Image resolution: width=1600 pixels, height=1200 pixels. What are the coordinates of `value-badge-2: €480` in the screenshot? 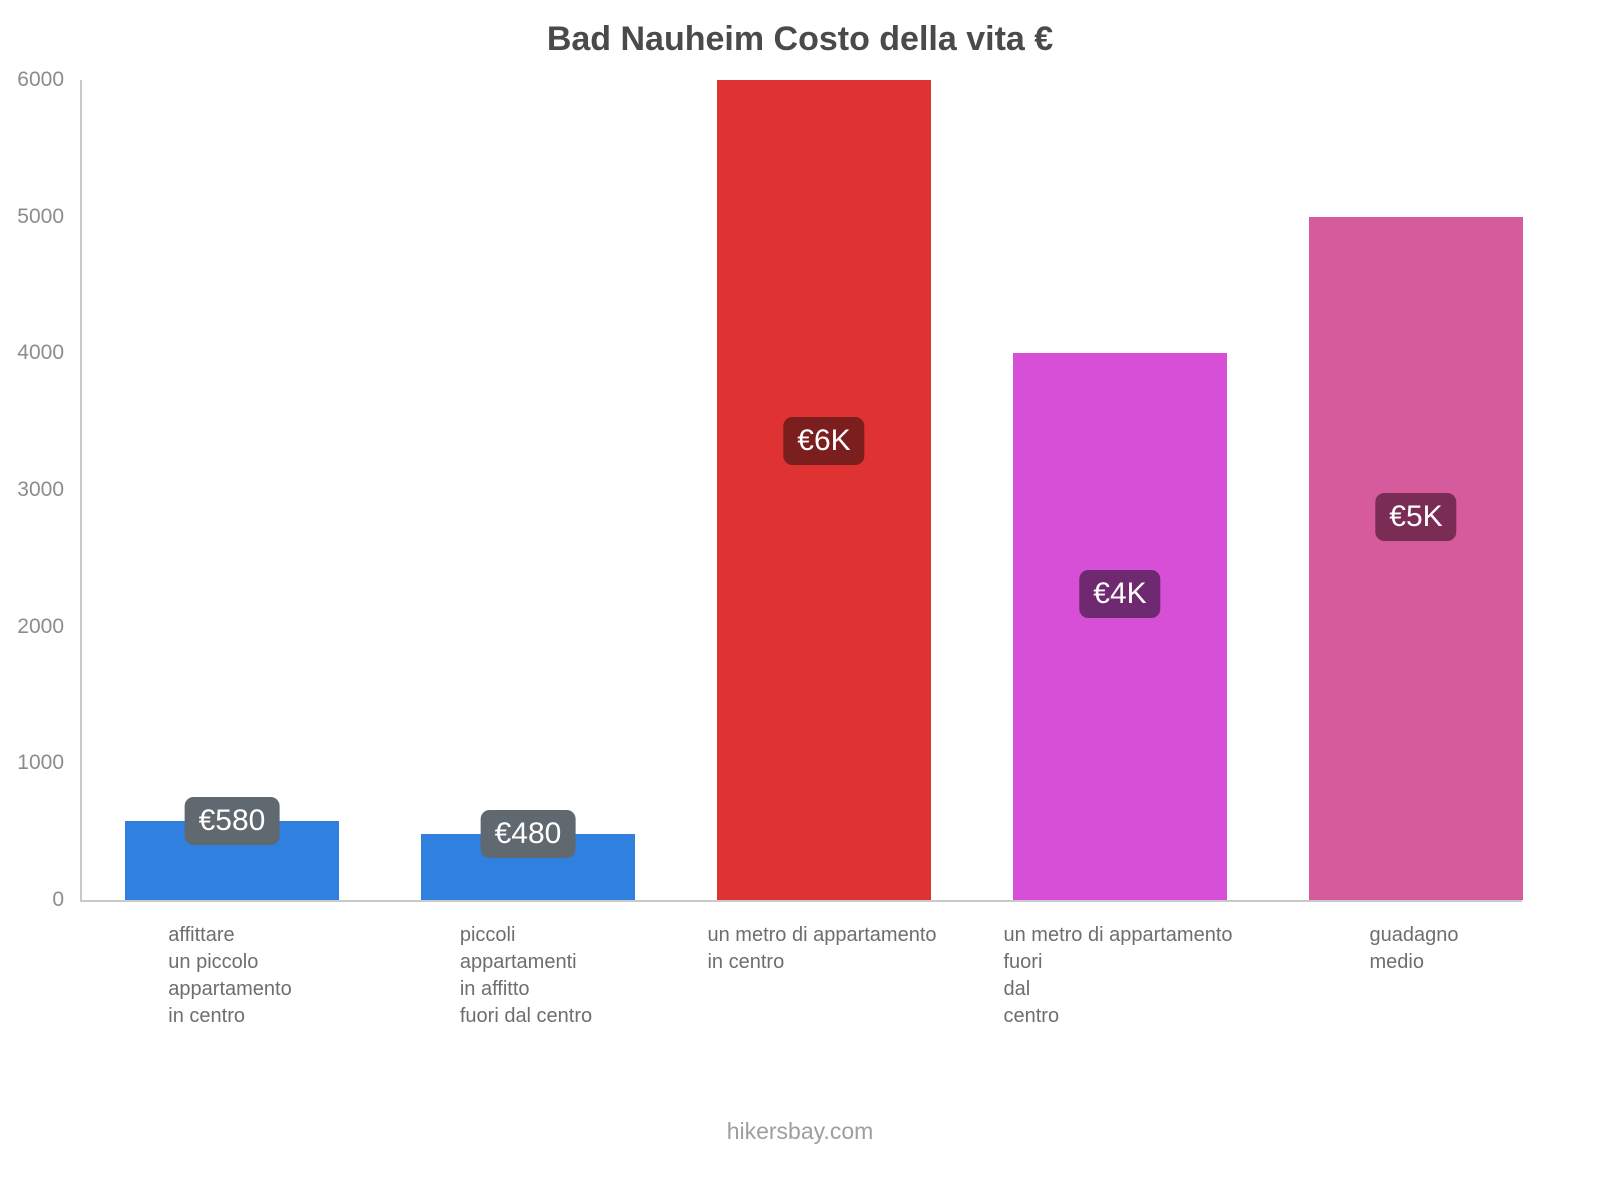 It's located at (528, 834).